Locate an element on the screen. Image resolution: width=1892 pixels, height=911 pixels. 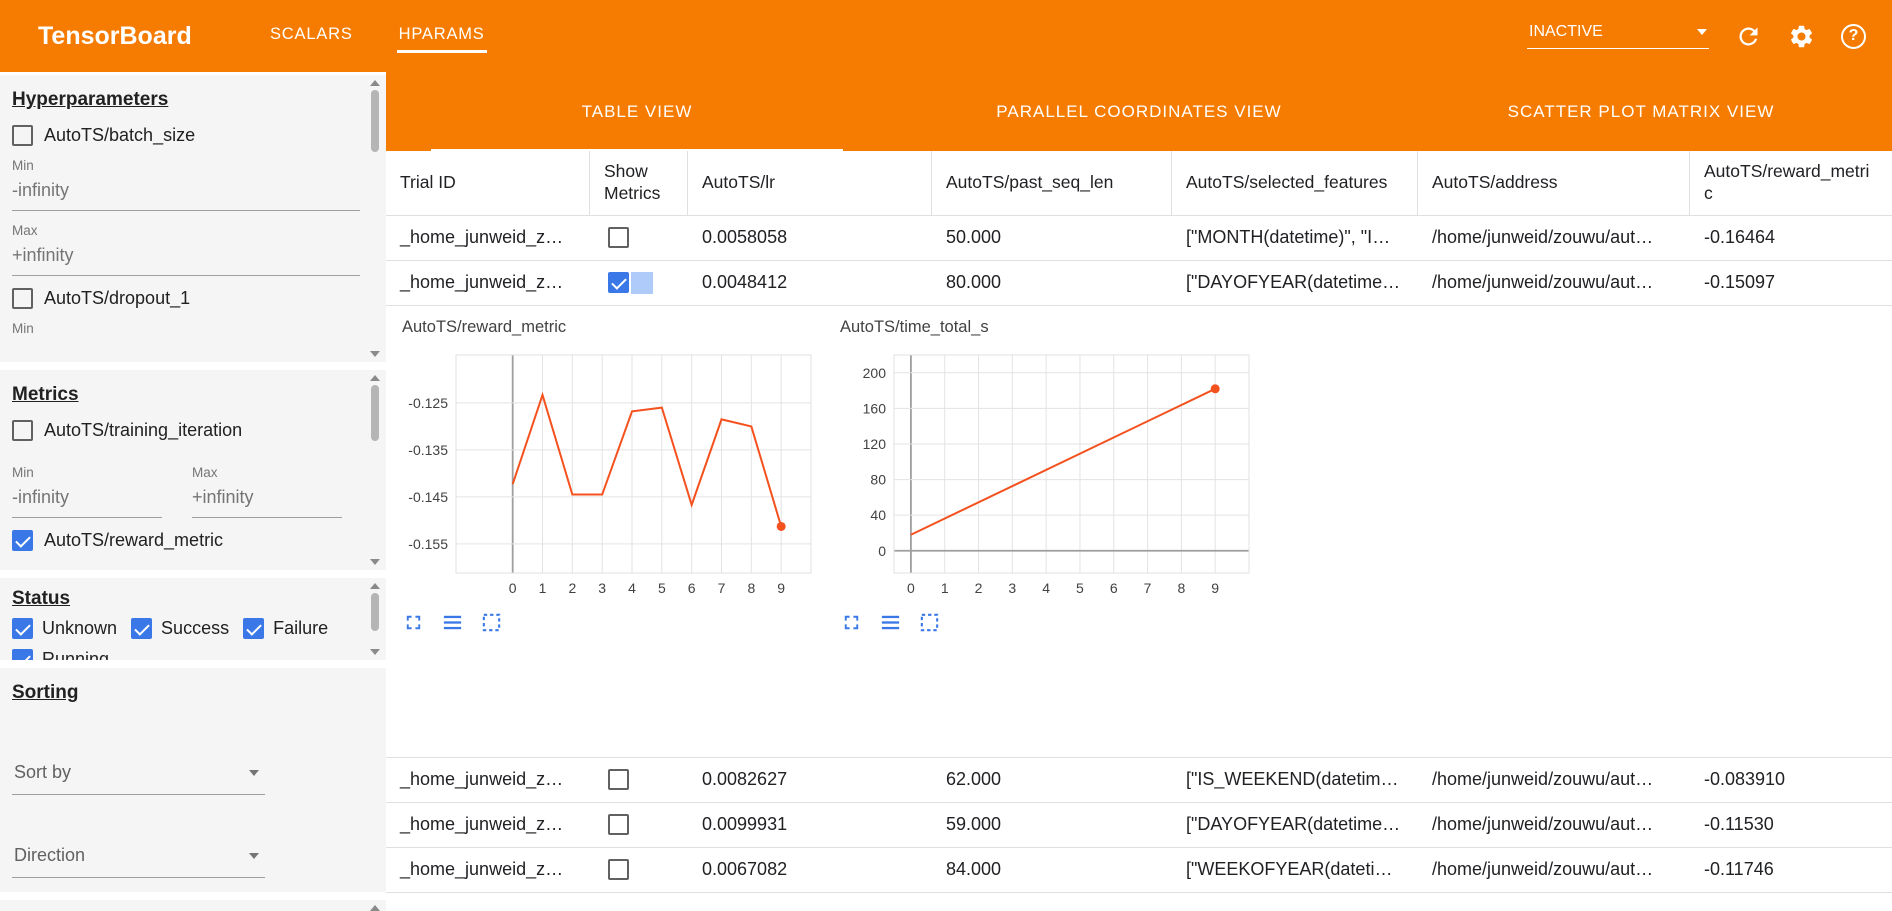
svg-text: 8 is located at coordinates (1181, 588).